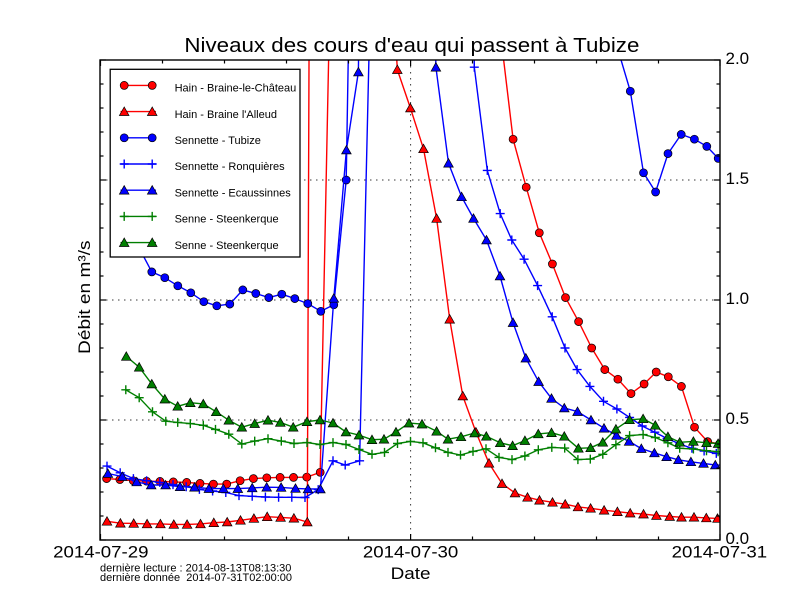 Image resolution: width=800 pixels, height=605 pixels. I want to click on svg-text: 2.0, so click(738, 58).